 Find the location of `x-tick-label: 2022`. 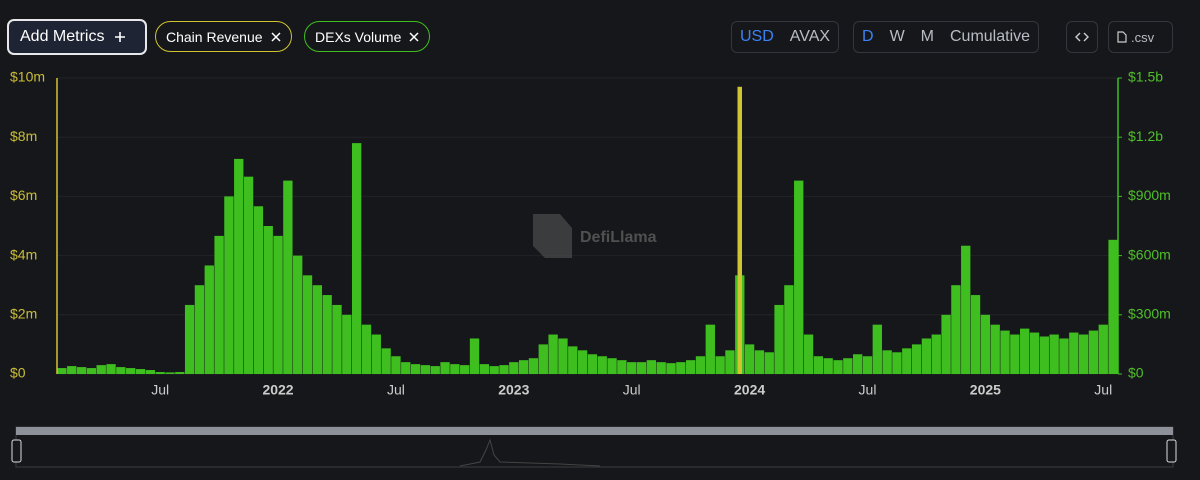

x-tick-label: 2022 is located at coordinates (277, 390).